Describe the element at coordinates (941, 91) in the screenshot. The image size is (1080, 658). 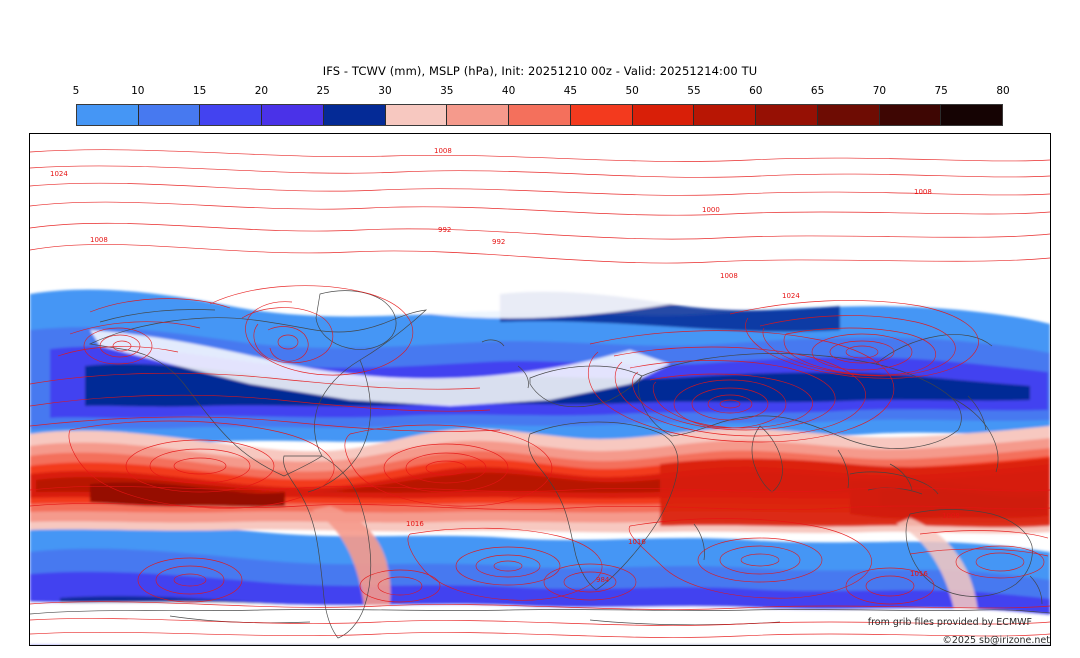
I see `colorbar-tick-75: 75` at that location.